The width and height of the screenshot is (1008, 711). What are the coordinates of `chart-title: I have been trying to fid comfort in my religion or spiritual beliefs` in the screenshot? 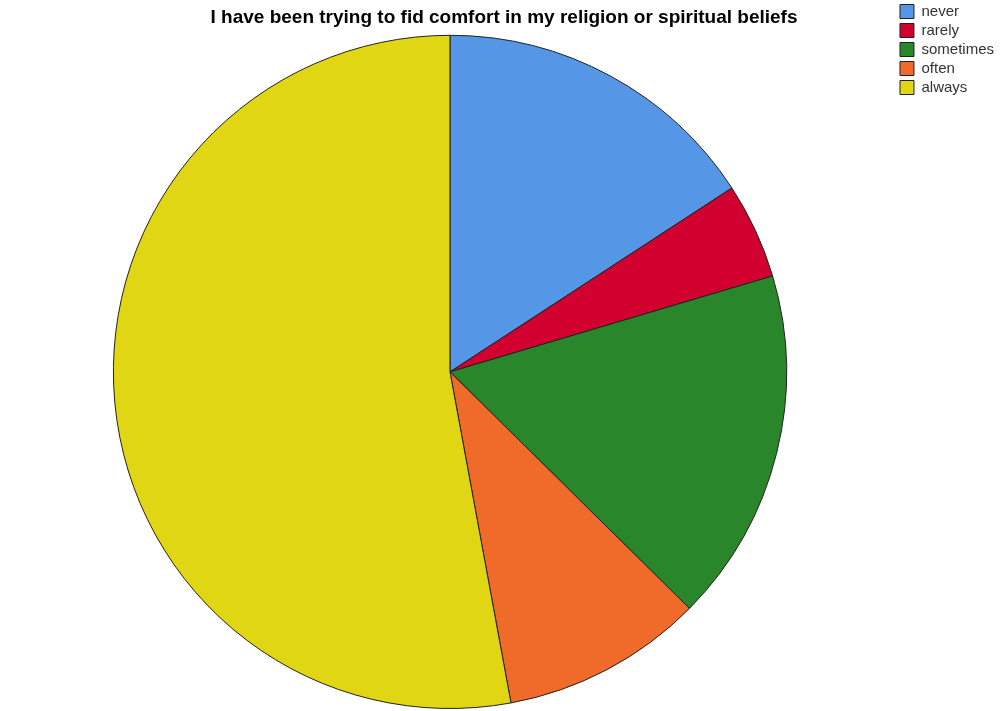 It's located at (504, 16).